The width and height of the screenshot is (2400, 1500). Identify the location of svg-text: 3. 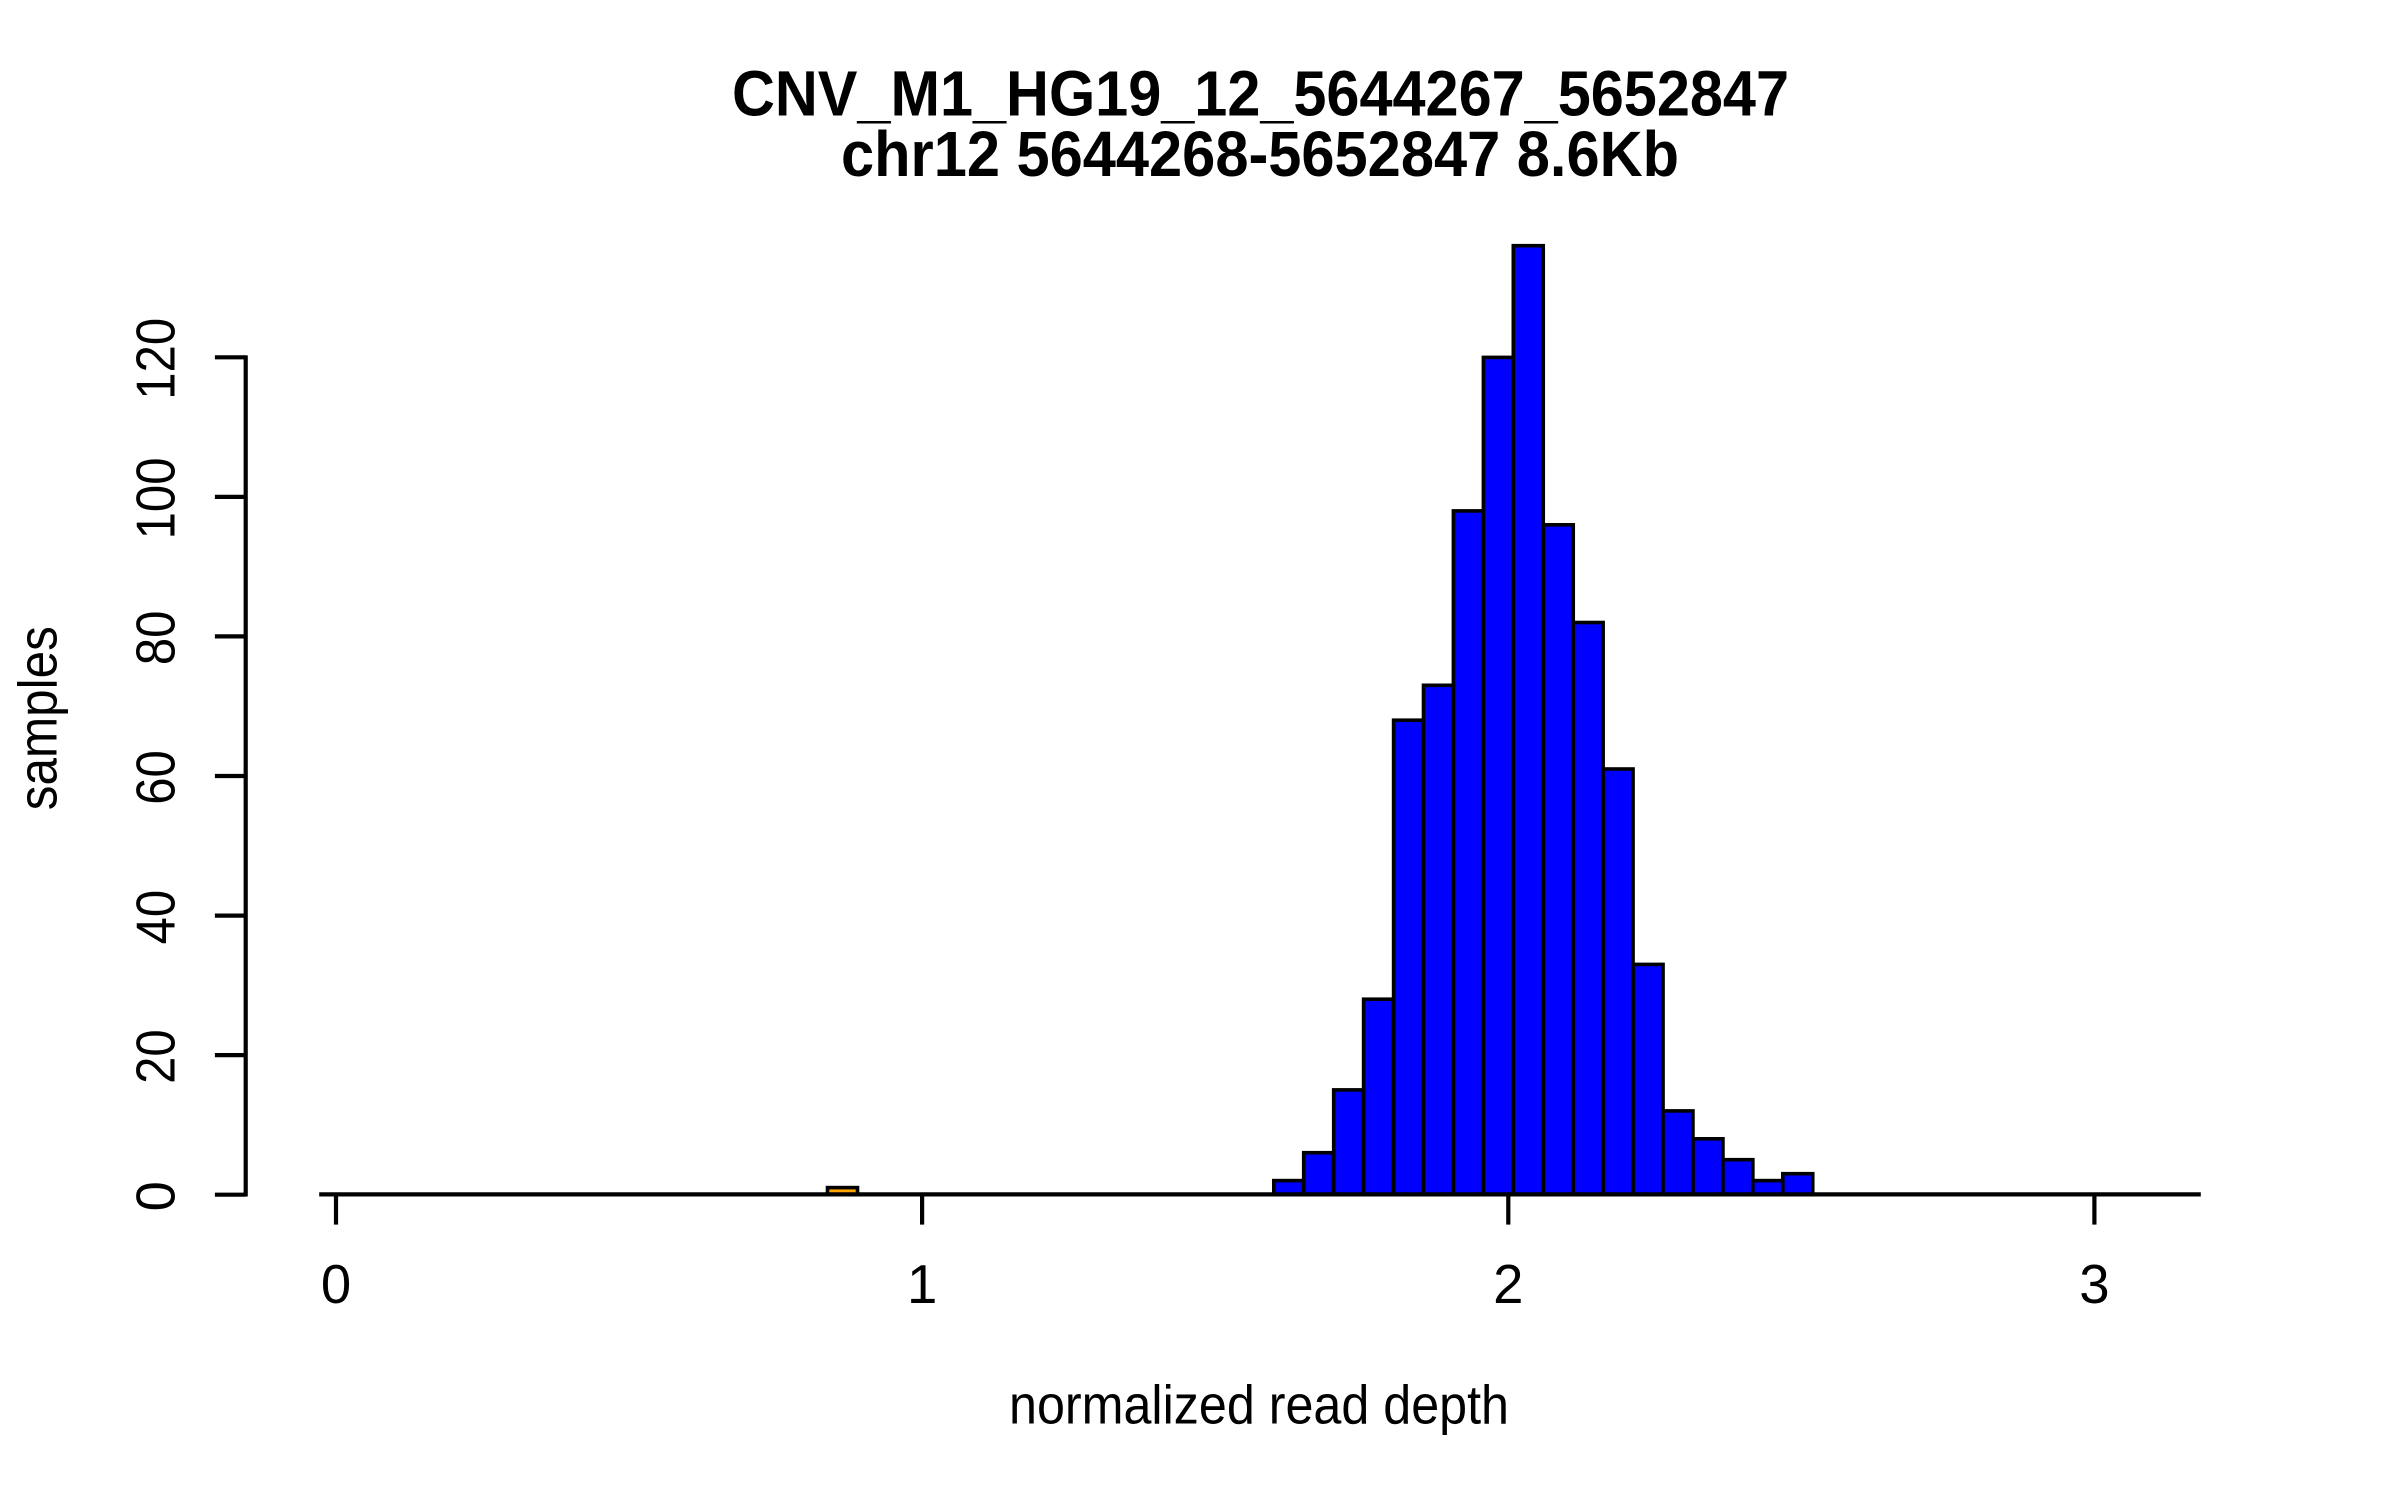
(2094, 1284).